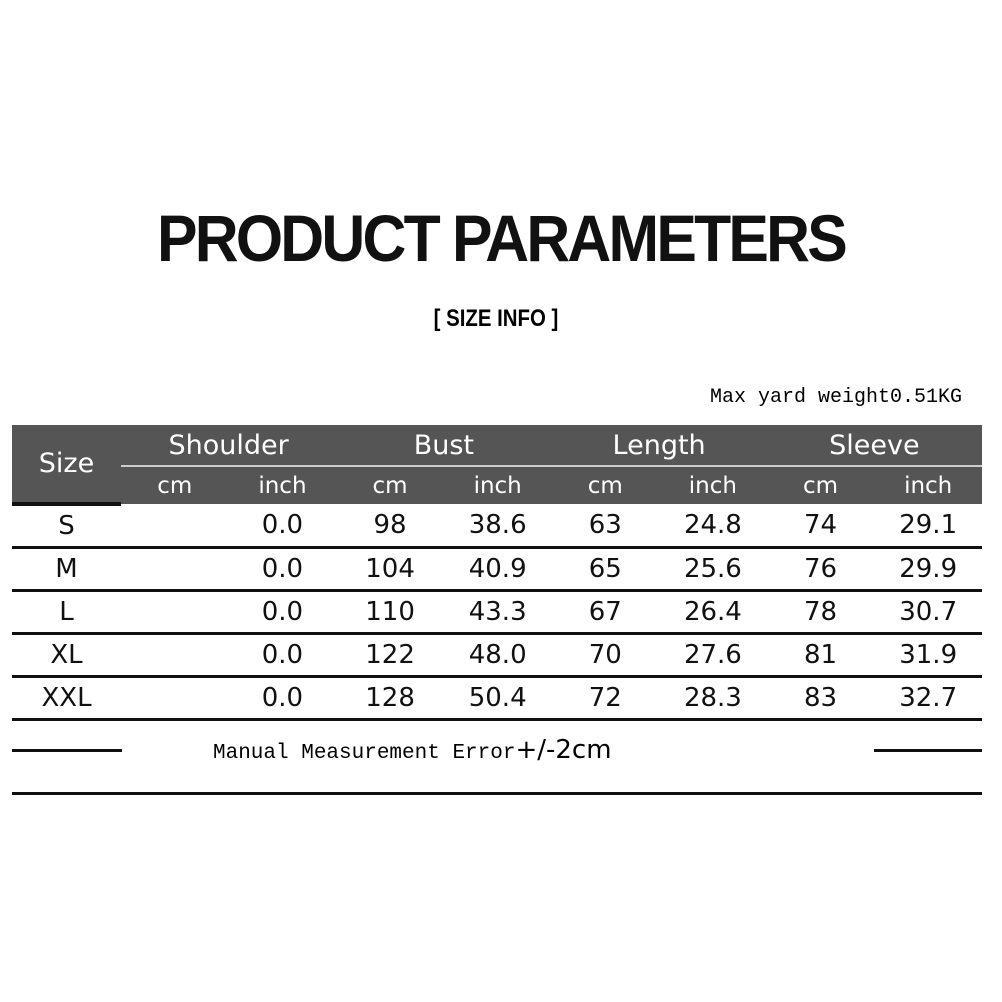 Image resolution: width=1002 pixels, height=1002 pixels. What do you see at coordinates (835, 397) in the screenshot?
I see `weight-note: Max yard weight0.51KG` at bounding box center [835, 397].